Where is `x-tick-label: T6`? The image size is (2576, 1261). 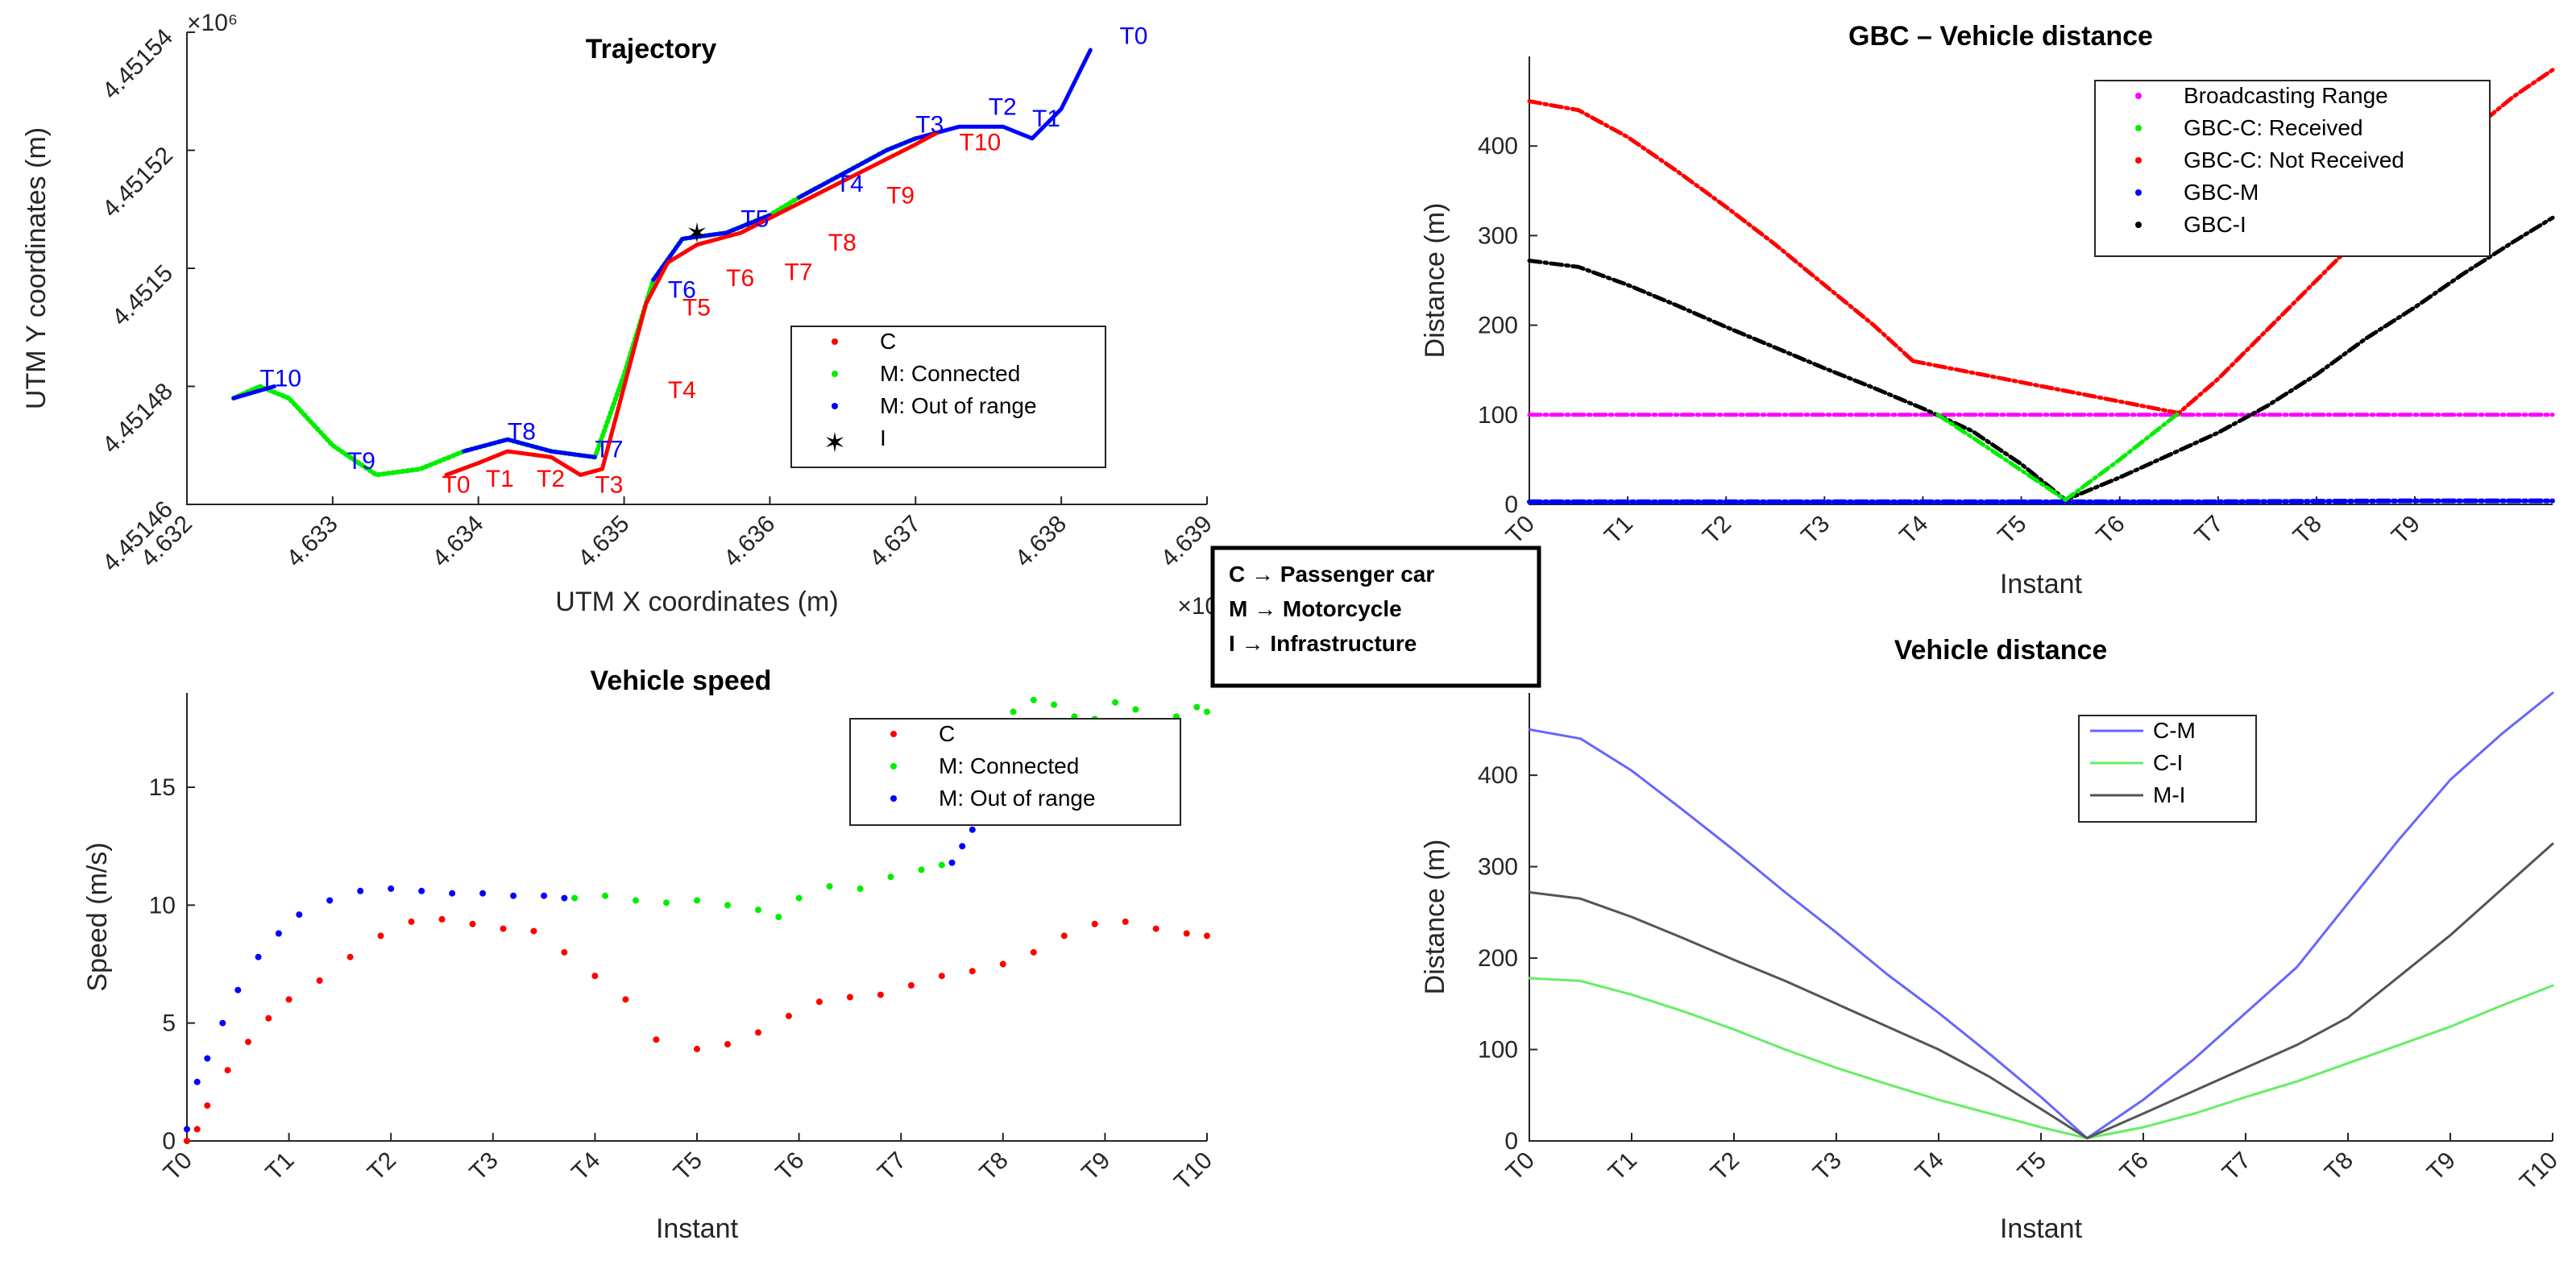 x-tick-label: T6 is located at coordinates (2134, 1166).